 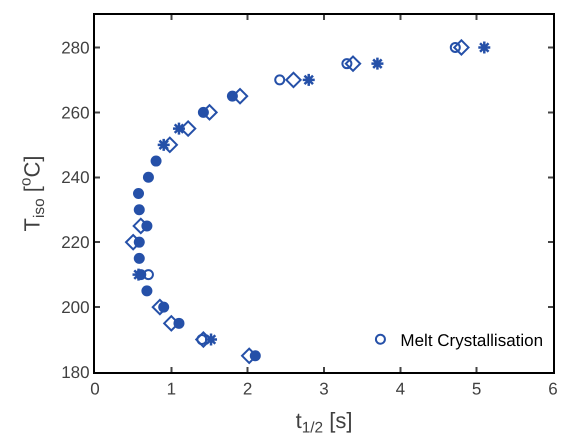 What do you see at coordinates (95, 388) in the screenshot?
I see `x-tick-label: 0` at bounding box center [95, 388].